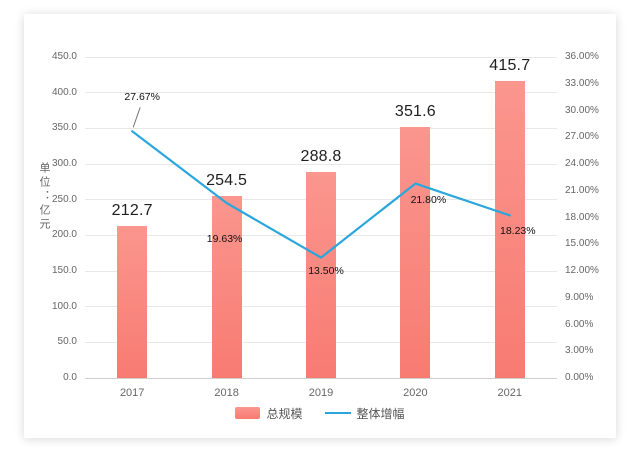 The height and width of the screenshot is (458, 640). Describe the element at coordinates (415, 252) in the screenshot. I see `bar-2020` at that location.